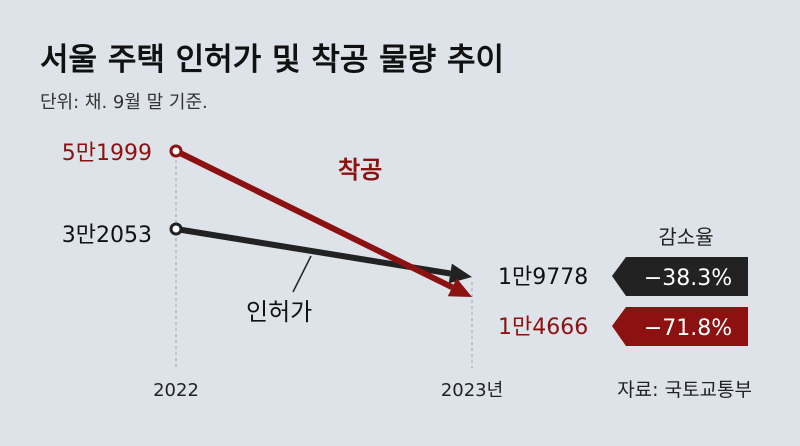  Describe the element at coordinates (460, 273) in the screenshot. I see `series-arrow-permits` at that location.